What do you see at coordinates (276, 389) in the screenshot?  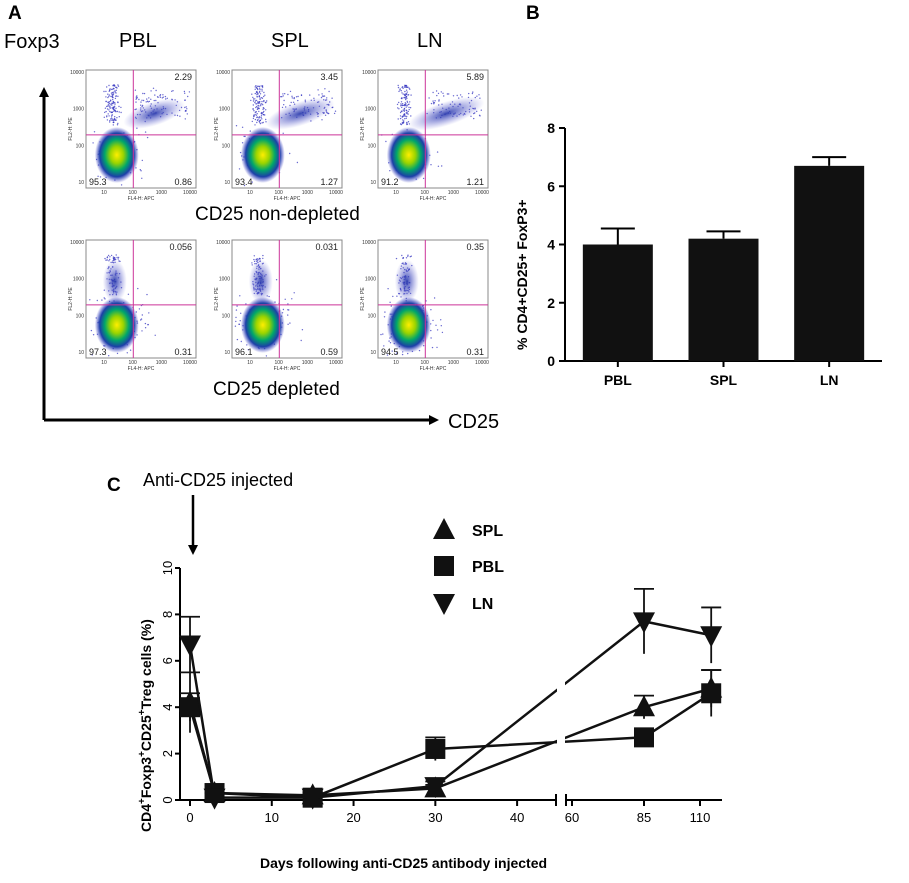 I see `row-label-depleted: CD25 depleted` at bounding box center [276, 389].